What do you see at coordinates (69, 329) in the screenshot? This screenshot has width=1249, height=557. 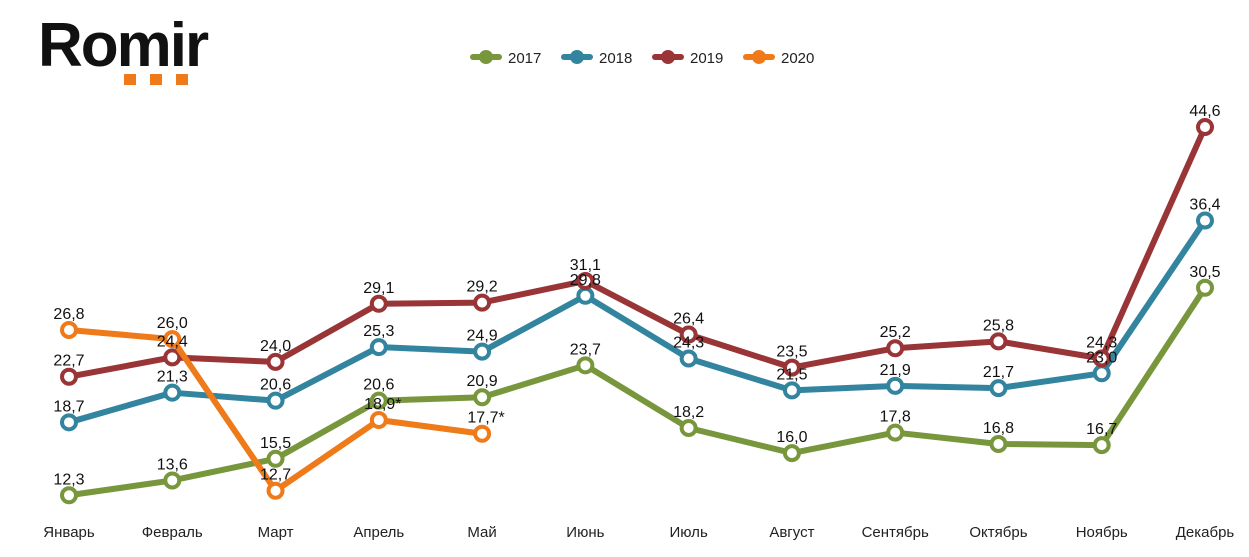 I see `point-2020-Январь` at bounding box center [69, 329].